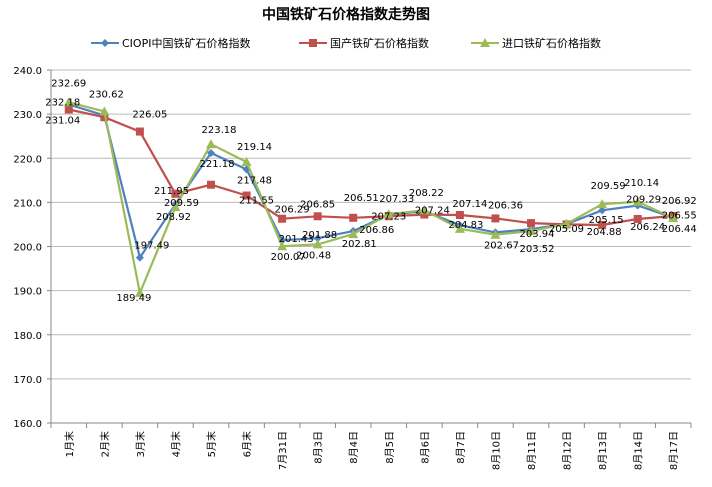 The height and width of the screenshot is (487, 712). I want to click on legend-marker-imported, so click(485, 42).